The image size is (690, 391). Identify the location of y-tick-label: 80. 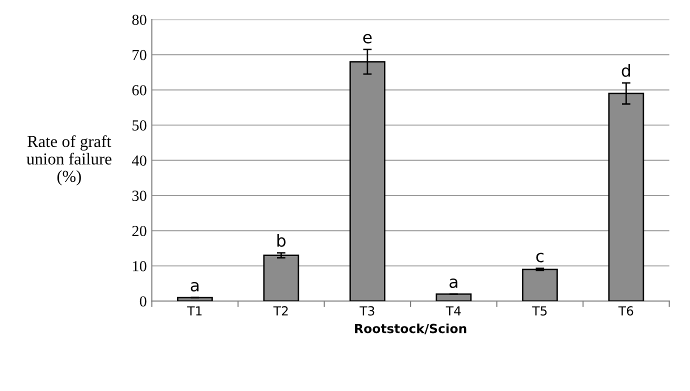
(139, 19).